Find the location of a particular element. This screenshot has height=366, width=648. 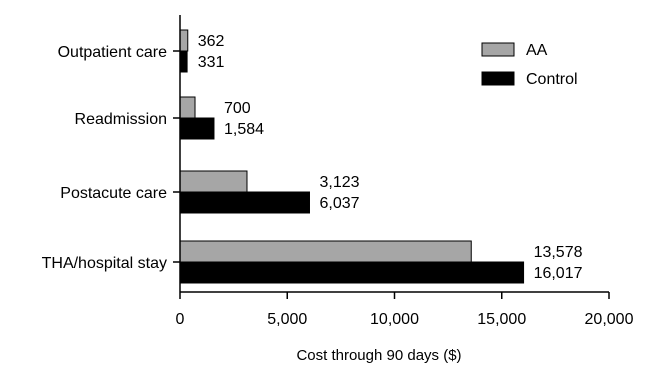

bar-control-tha-hospital-stay is located at coordinates (352, 272).